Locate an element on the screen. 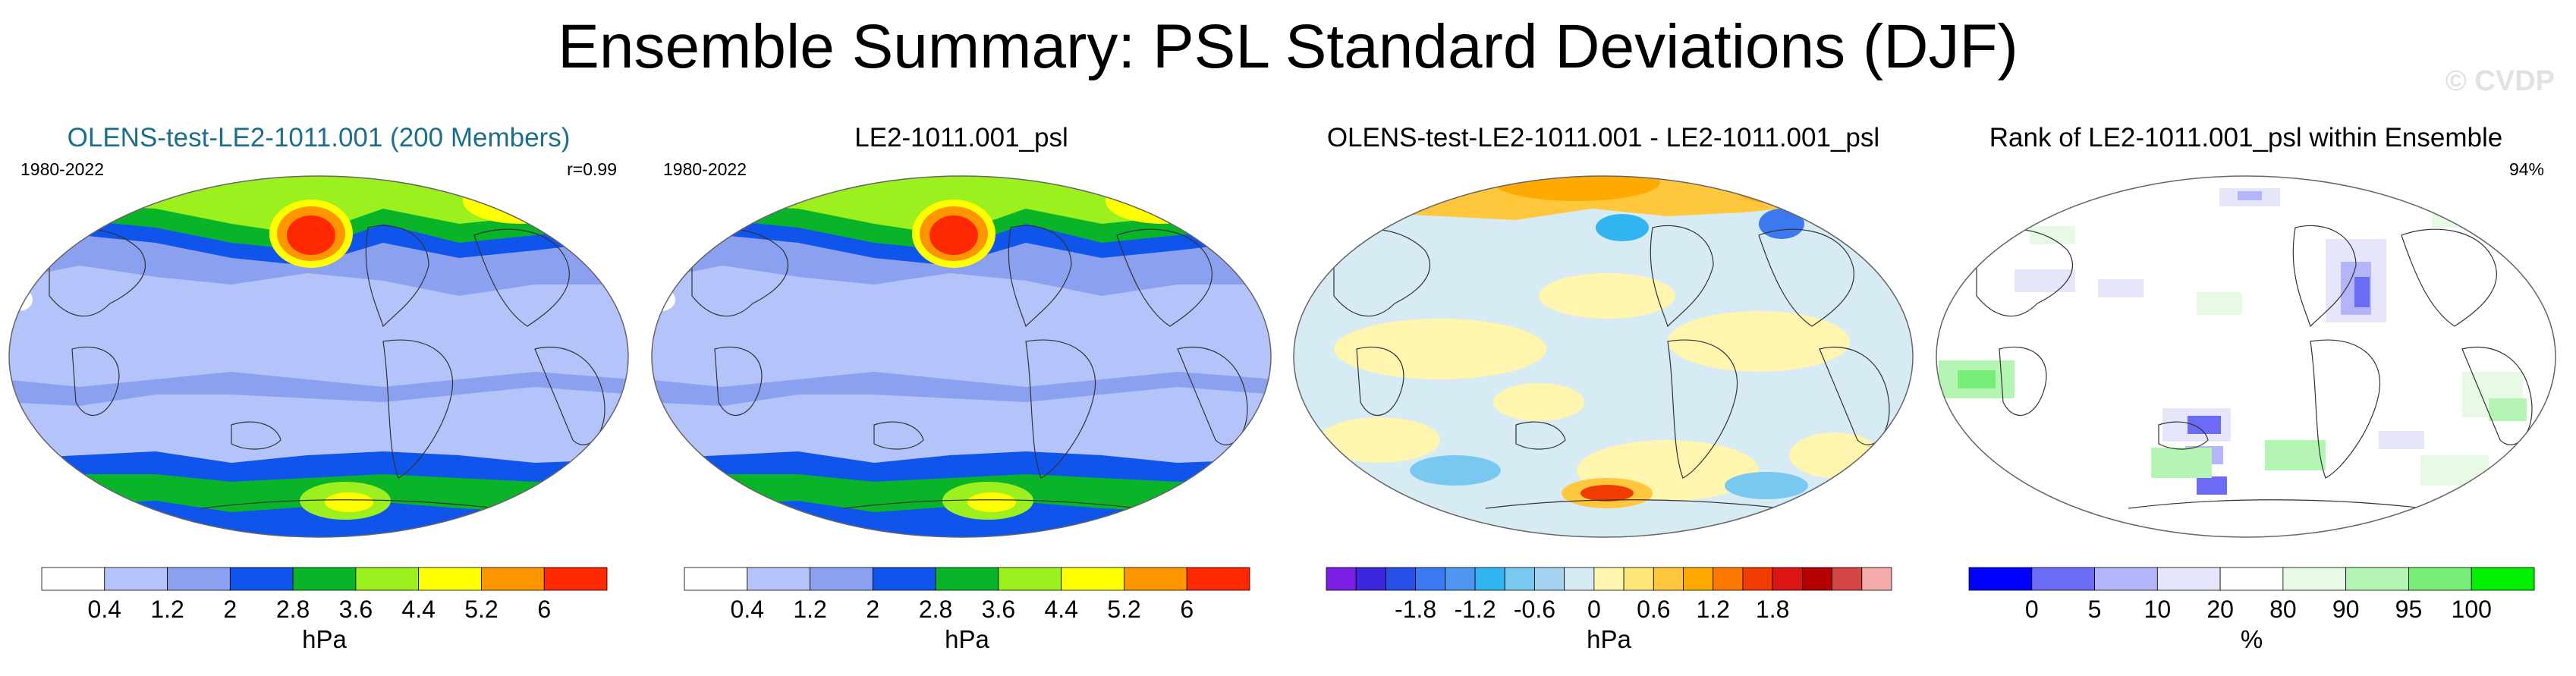  sh-high-core is located at coordinates (349, 502).